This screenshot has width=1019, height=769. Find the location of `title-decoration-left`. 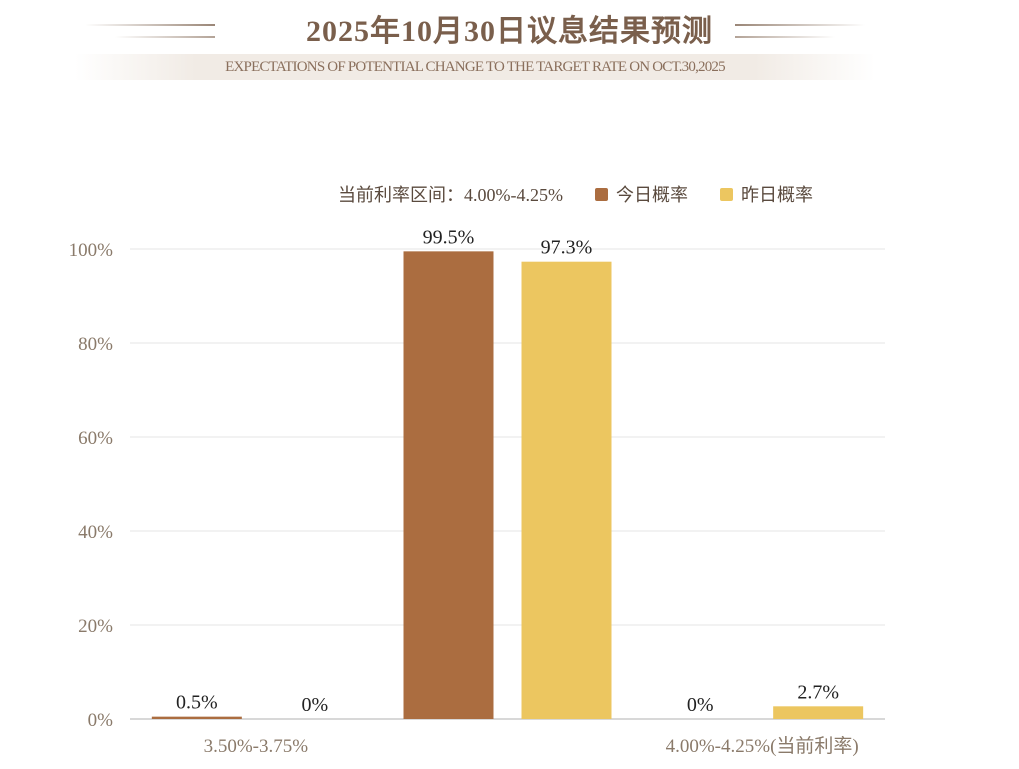

title-decoration-left is located at coordinates (150, 25).